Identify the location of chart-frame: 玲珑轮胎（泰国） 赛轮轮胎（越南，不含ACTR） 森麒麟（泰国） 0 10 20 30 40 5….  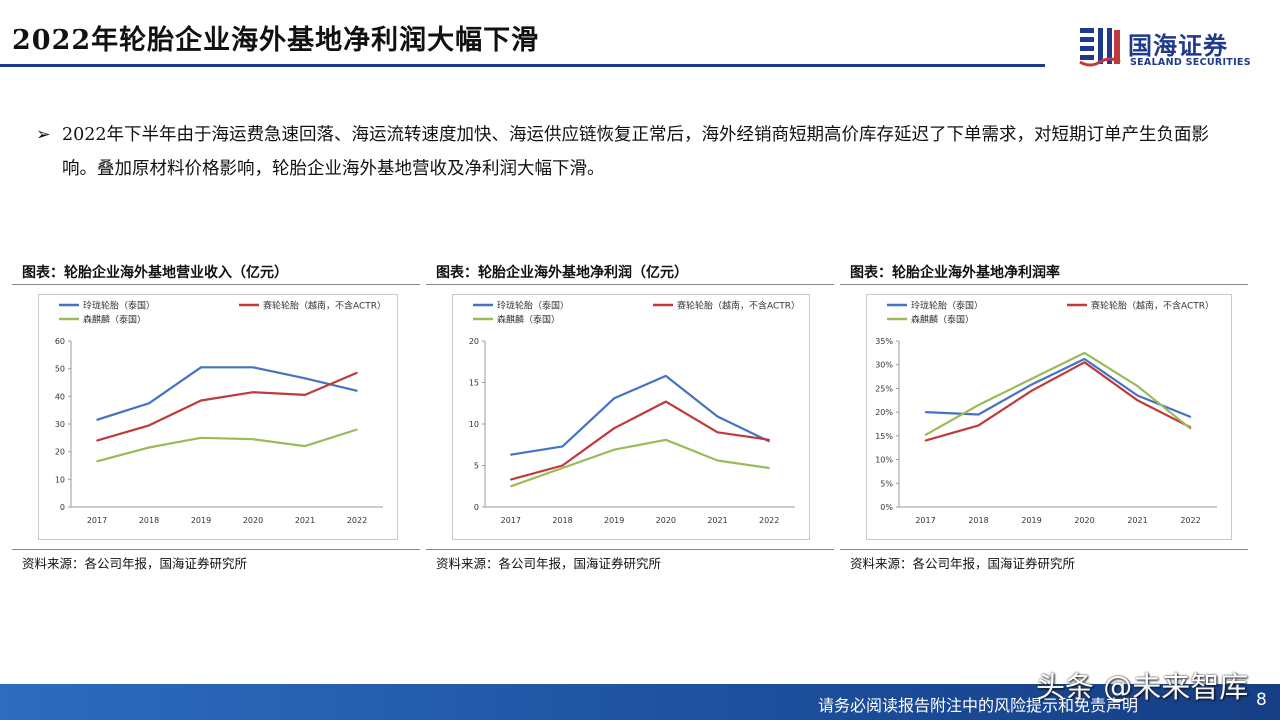
(218, 417).